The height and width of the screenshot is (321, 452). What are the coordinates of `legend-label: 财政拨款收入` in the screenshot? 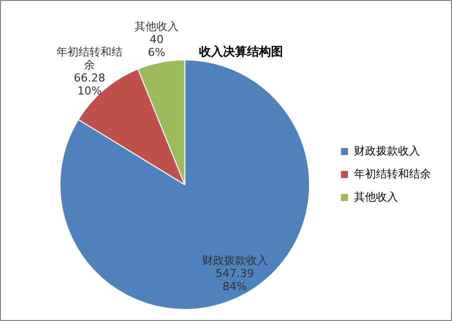 It's located at (387, 151).